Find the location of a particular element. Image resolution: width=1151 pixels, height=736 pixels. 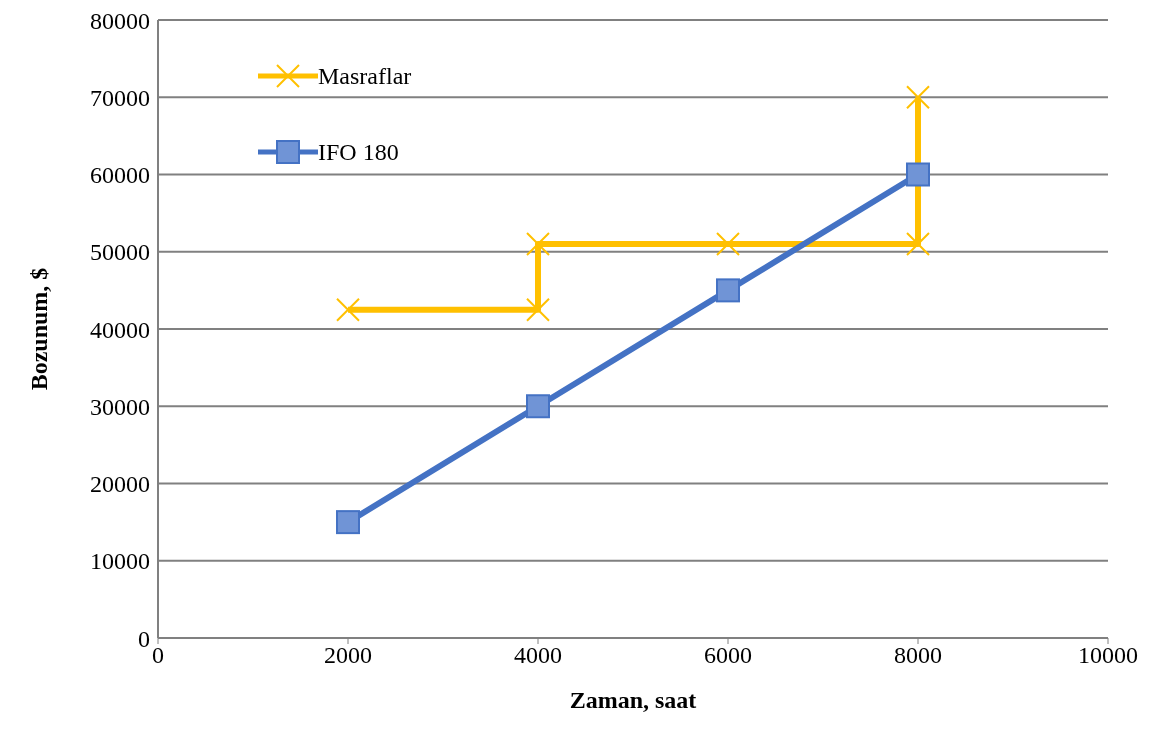

x-tick-label: 10000 is located at coordinates (1108, 655).